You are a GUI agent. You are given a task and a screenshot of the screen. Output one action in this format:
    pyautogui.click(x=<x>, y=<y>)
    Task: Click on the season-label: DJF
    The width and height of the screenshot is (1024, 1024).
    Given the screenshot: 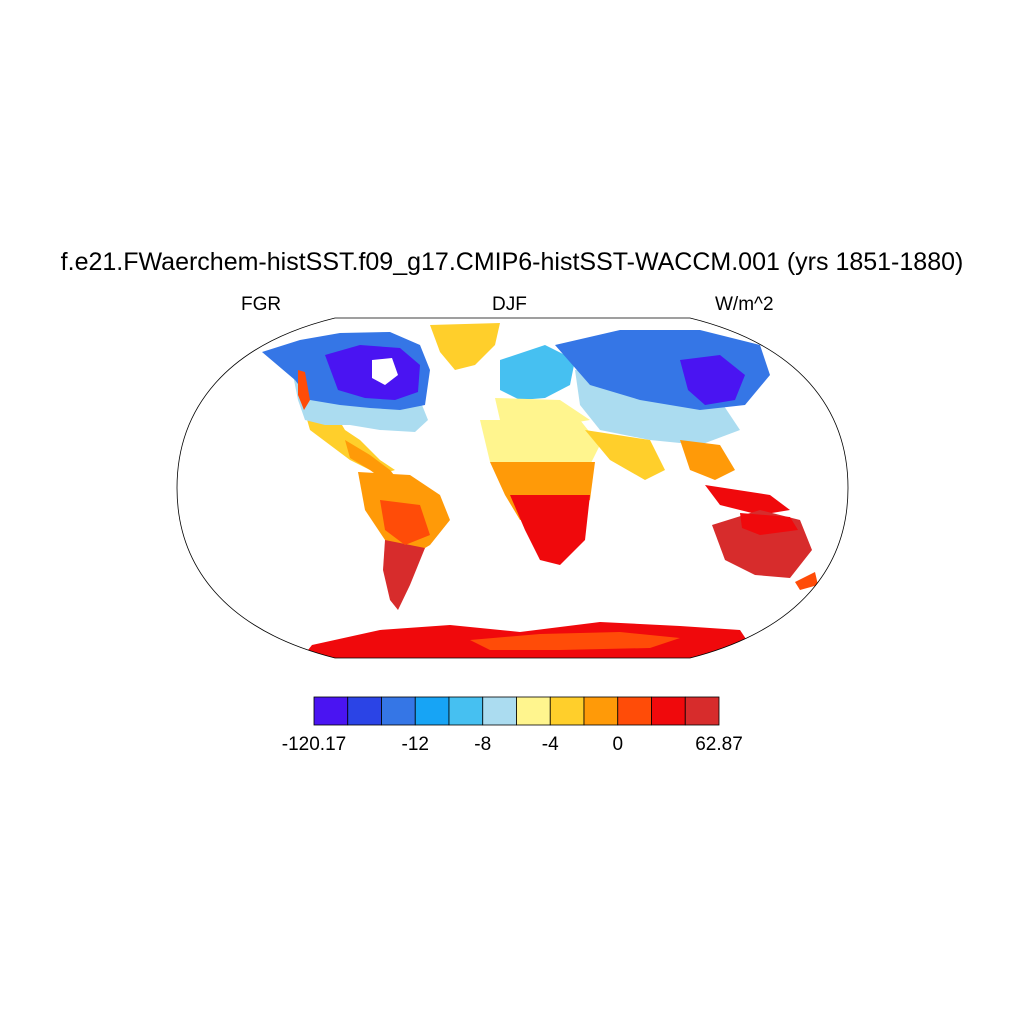 What is the action you would take?
    pyautogui.click(x=509, y=304)
    